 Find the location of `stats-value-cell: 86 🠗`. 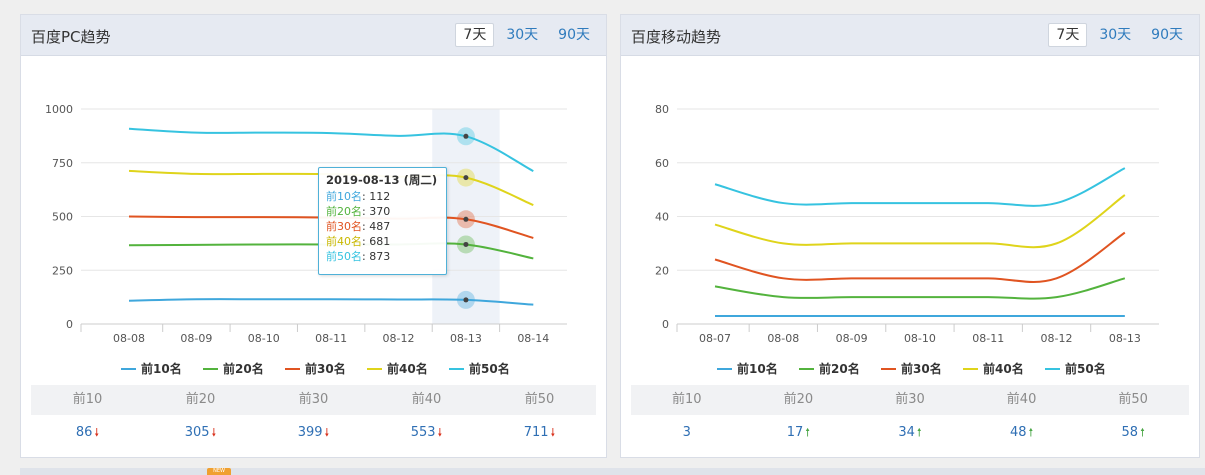

stats-value-cell: 86 🠗 is located at coordinates (87, 433).